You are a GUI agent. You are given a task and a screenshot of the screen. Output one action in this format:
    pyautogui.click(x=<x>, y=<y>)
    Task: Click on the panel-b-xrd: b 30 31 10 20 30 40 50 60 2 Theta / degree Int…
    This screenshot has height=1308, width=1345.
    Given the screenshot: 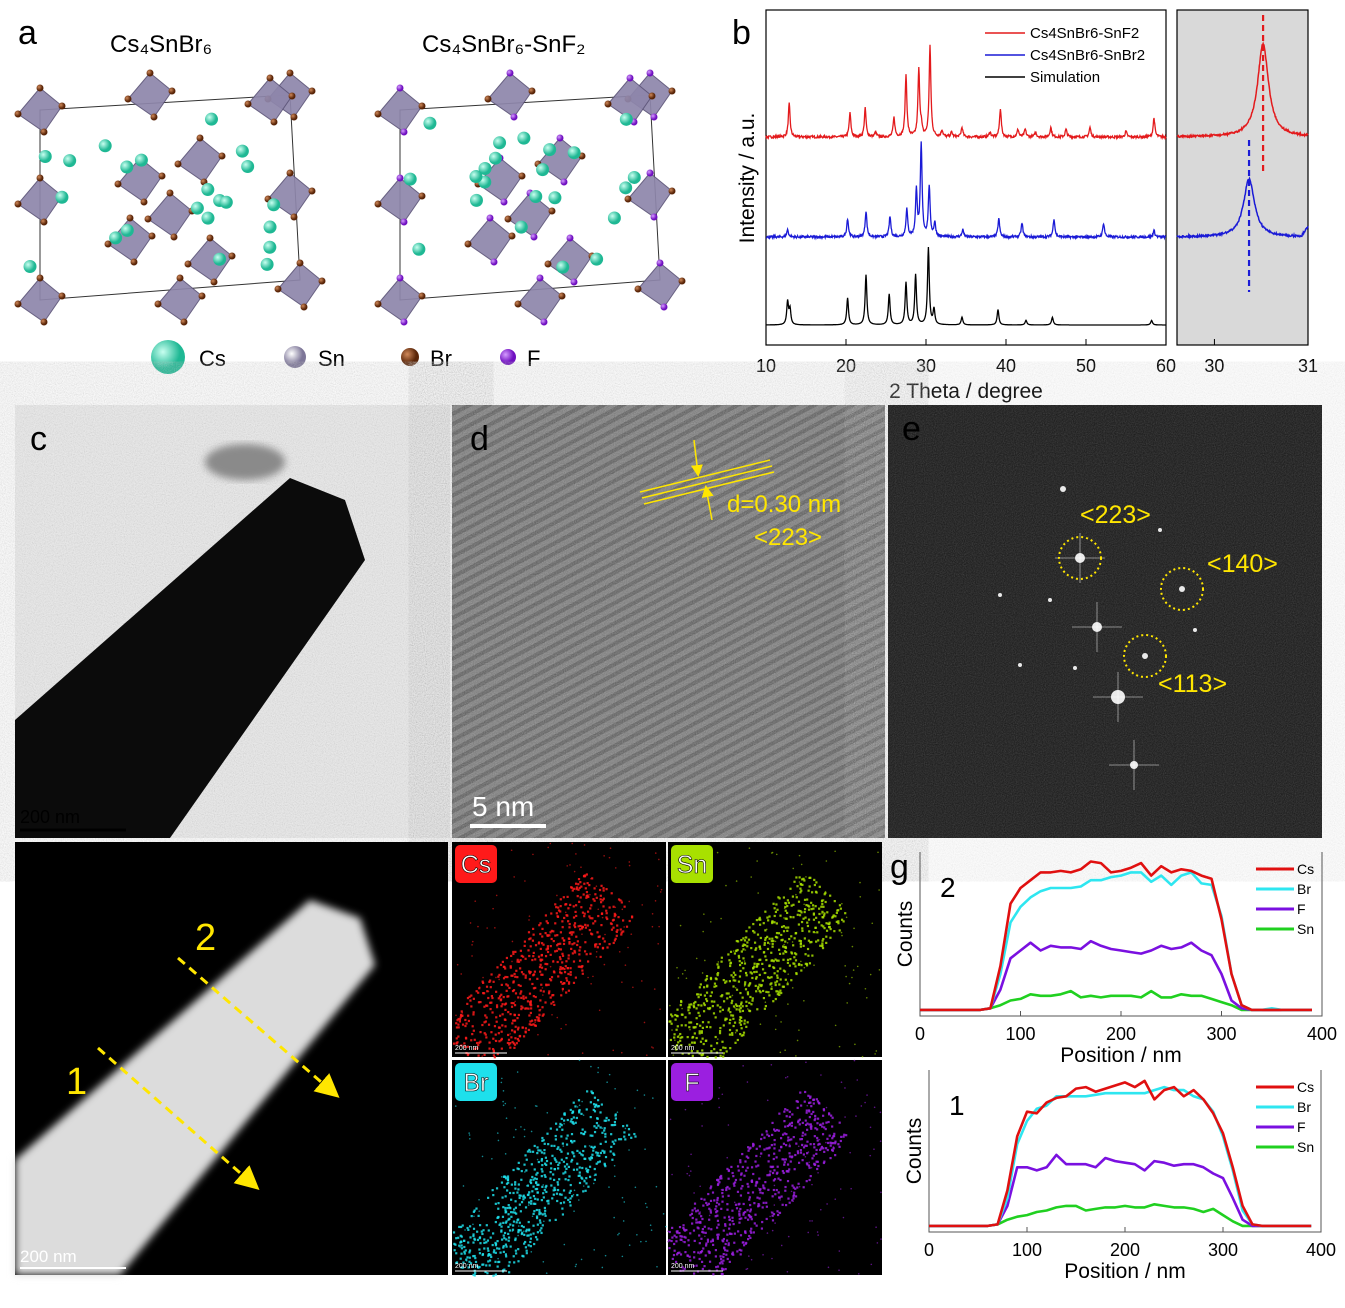 What is the action you would take?
    pyautogui.click(x=1025, y=206)
    